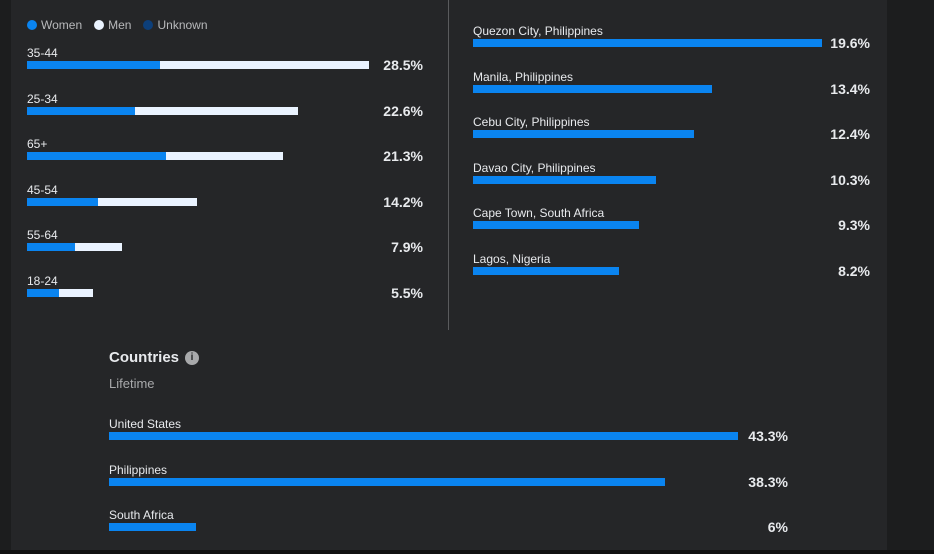 The width and height of the screenshot is (934, 554). What do you see at coordinates (37, 144) in the screenshot?
I see `row-label: 65+` at bounding box center [37, 144].